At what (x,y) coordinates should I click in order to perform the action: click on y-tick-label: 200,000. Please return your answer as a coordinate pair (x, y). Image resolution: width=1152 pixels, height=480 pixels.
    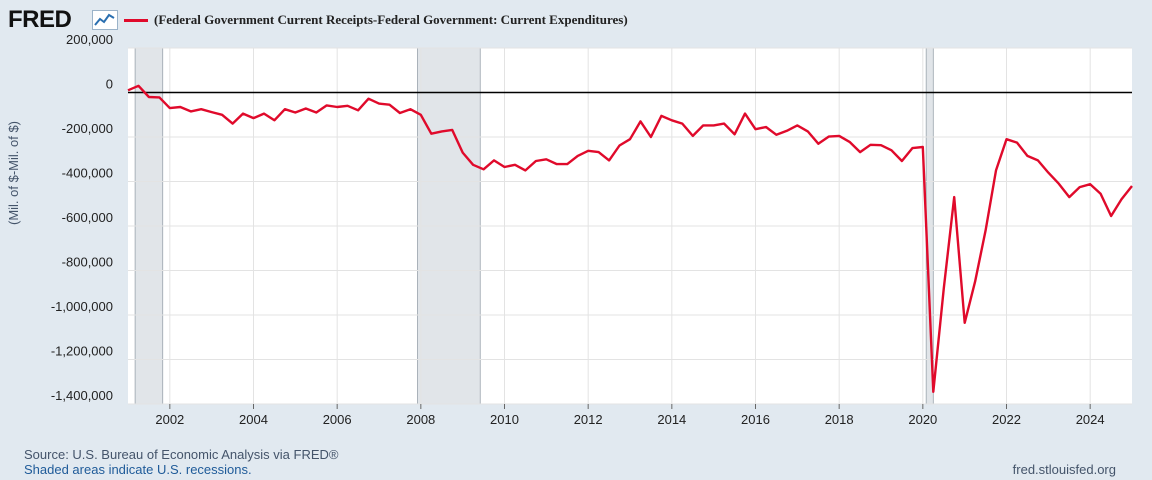
    Looking at the image, I should click on (89, 39).